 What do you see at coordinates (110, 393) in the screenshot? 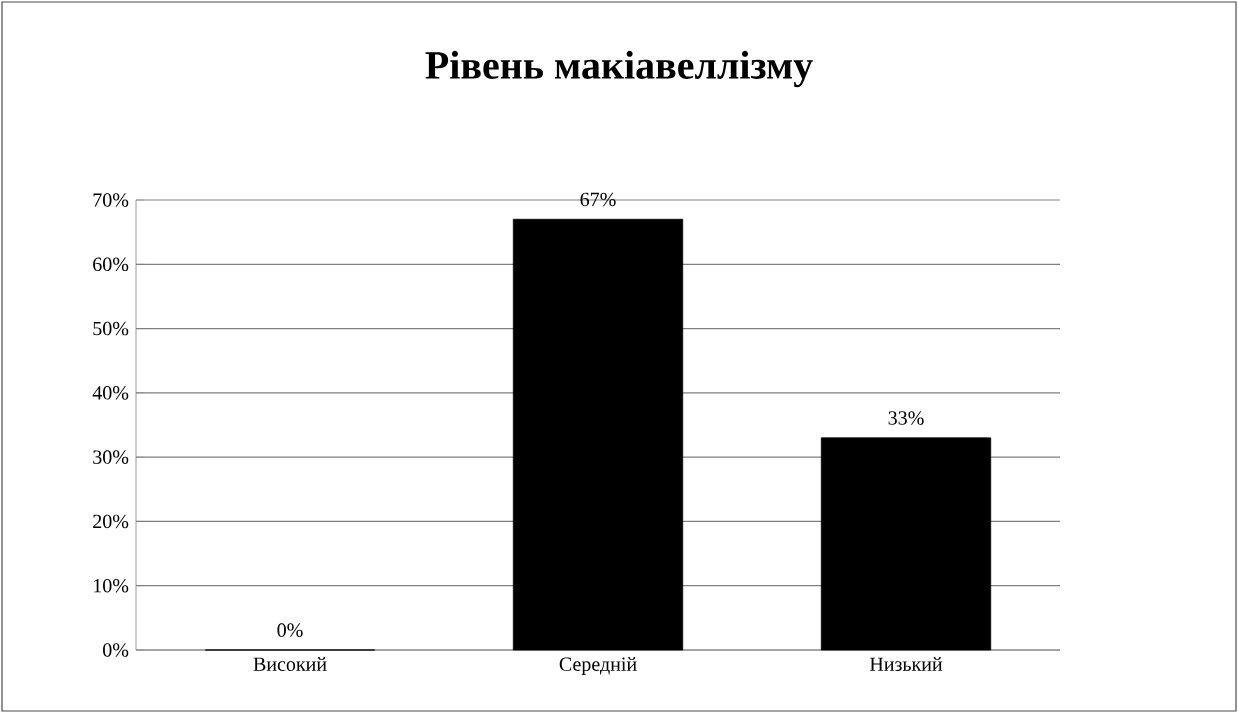
I see `y-tick-label: 40%` at bounding box center [110, 393].